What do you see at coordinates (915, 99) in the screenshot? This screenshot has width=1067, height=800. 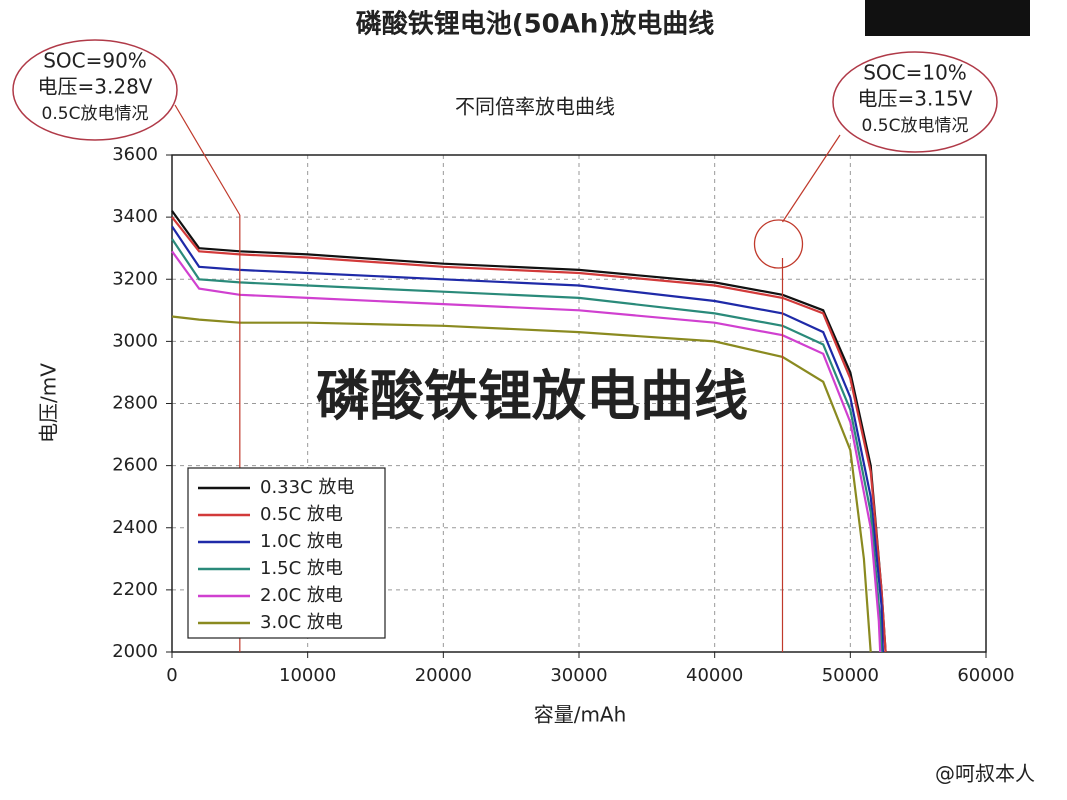 I see `annotation-text: 电压=3.15V` at bounding box center [915, 99].